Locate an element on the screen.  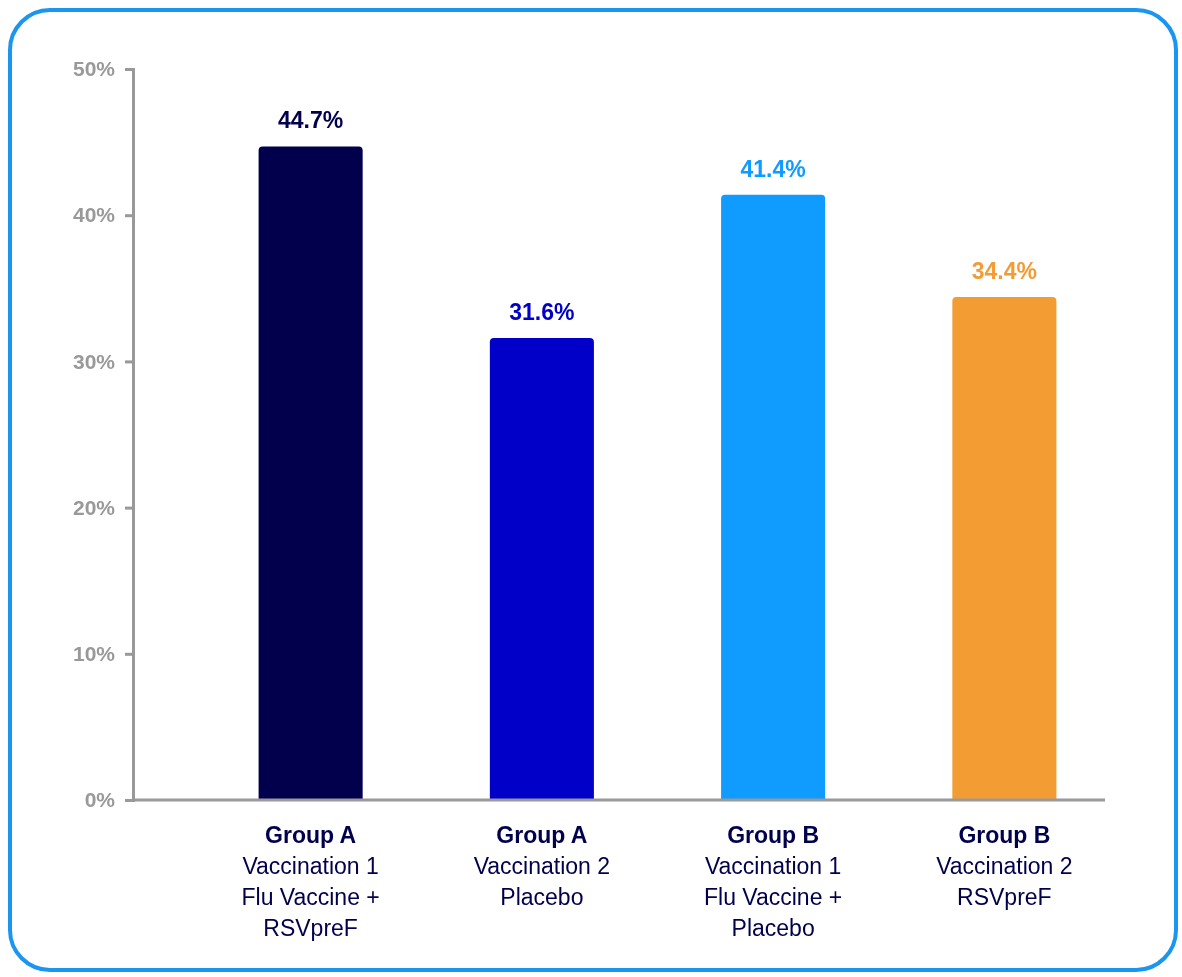
y-tick-label: 10% is located at coordinates (94, 654).